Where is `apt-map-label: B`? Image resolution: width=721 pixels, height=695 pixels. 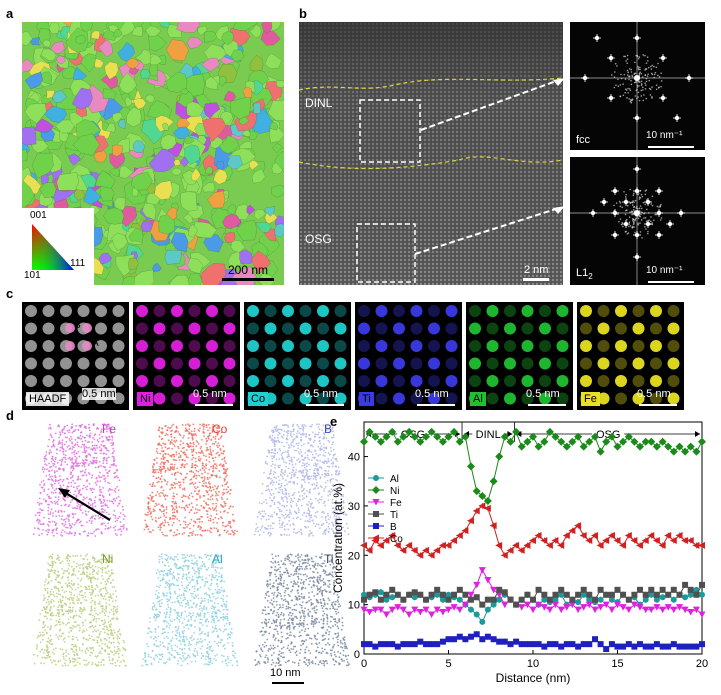 apt-map-label: B is located at coordinates (328, 429).